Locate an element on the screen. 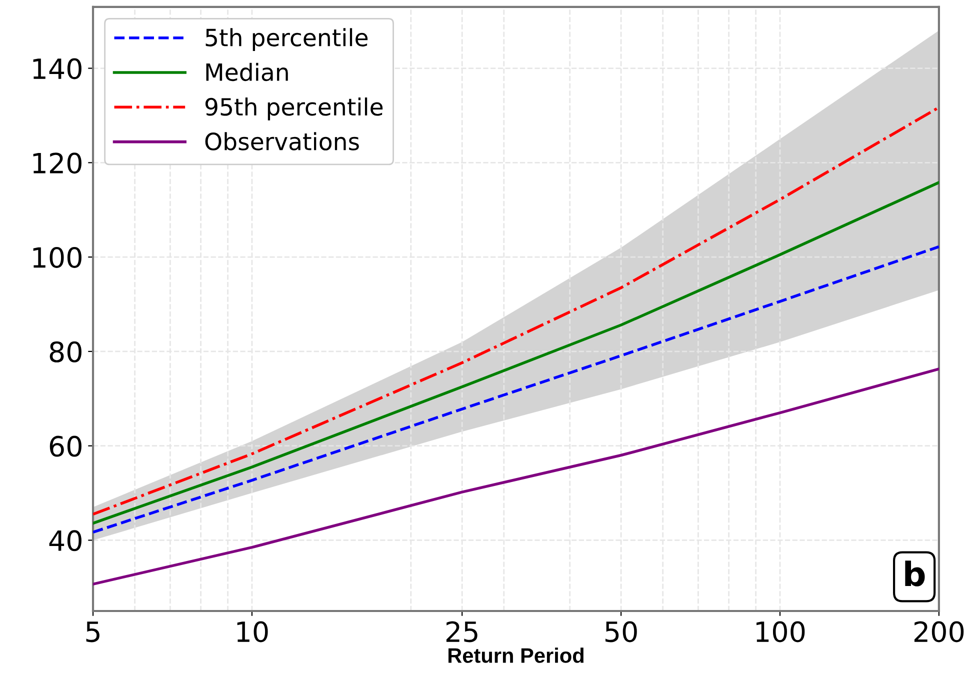  y-tick-label: 40 is located at coordinates (65, 541).